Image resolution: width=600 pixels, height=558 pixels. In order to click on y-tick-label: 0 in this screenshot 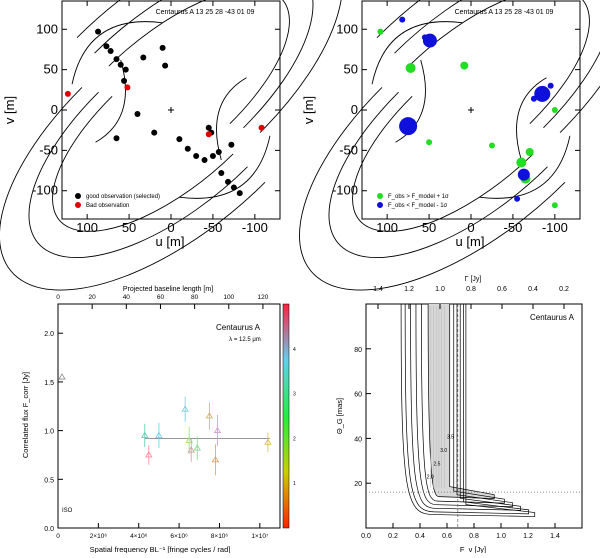, I will do `click(54, 109)`.